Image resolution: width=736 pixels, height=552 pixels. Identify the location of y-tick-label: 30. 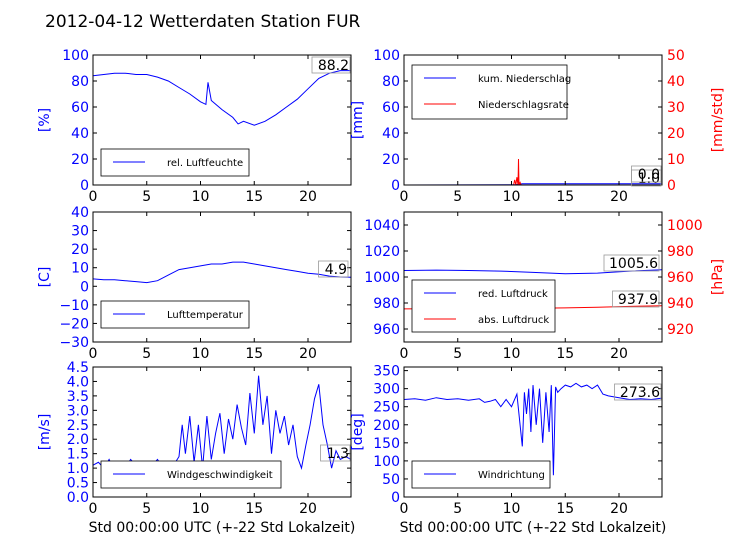
(80, 232).